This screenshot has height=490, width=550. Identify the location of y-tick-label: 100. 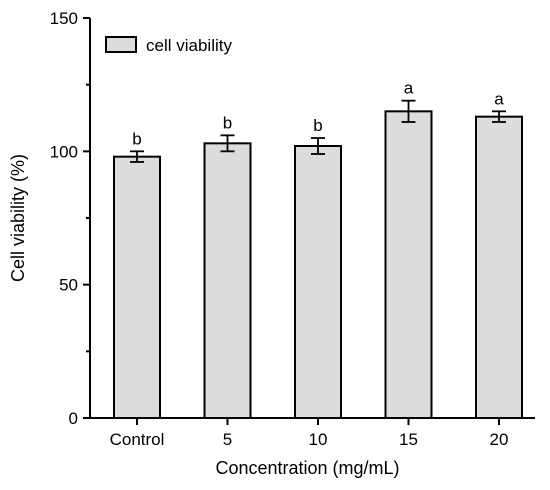
(64, 151).